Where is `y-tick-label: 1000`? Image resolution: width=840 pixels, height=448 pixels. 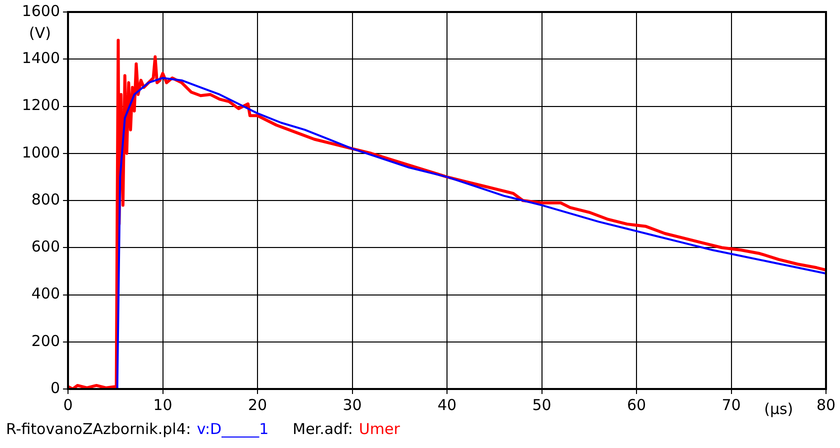
y-tick-label: 1000 is located at coordinates (41, 152).